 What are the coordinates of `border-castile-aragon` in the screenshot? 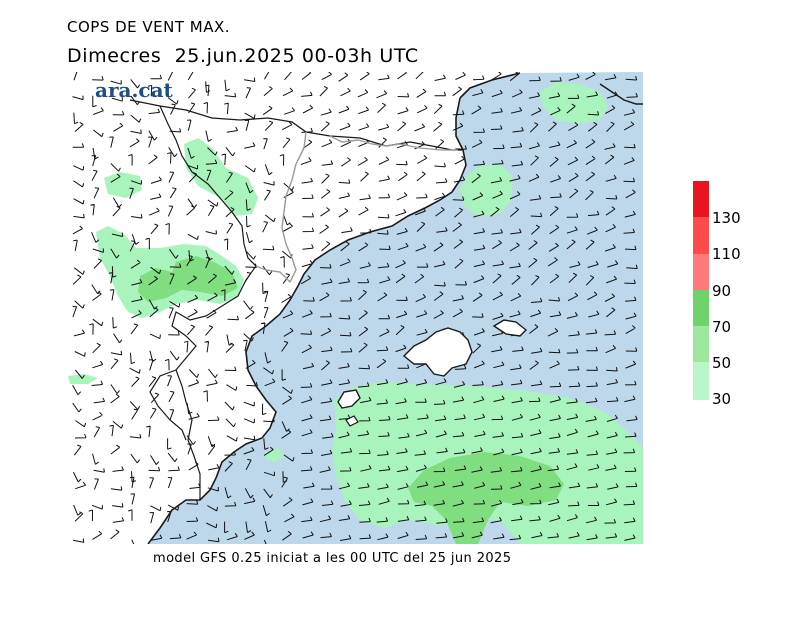 It's located at (214, 382).